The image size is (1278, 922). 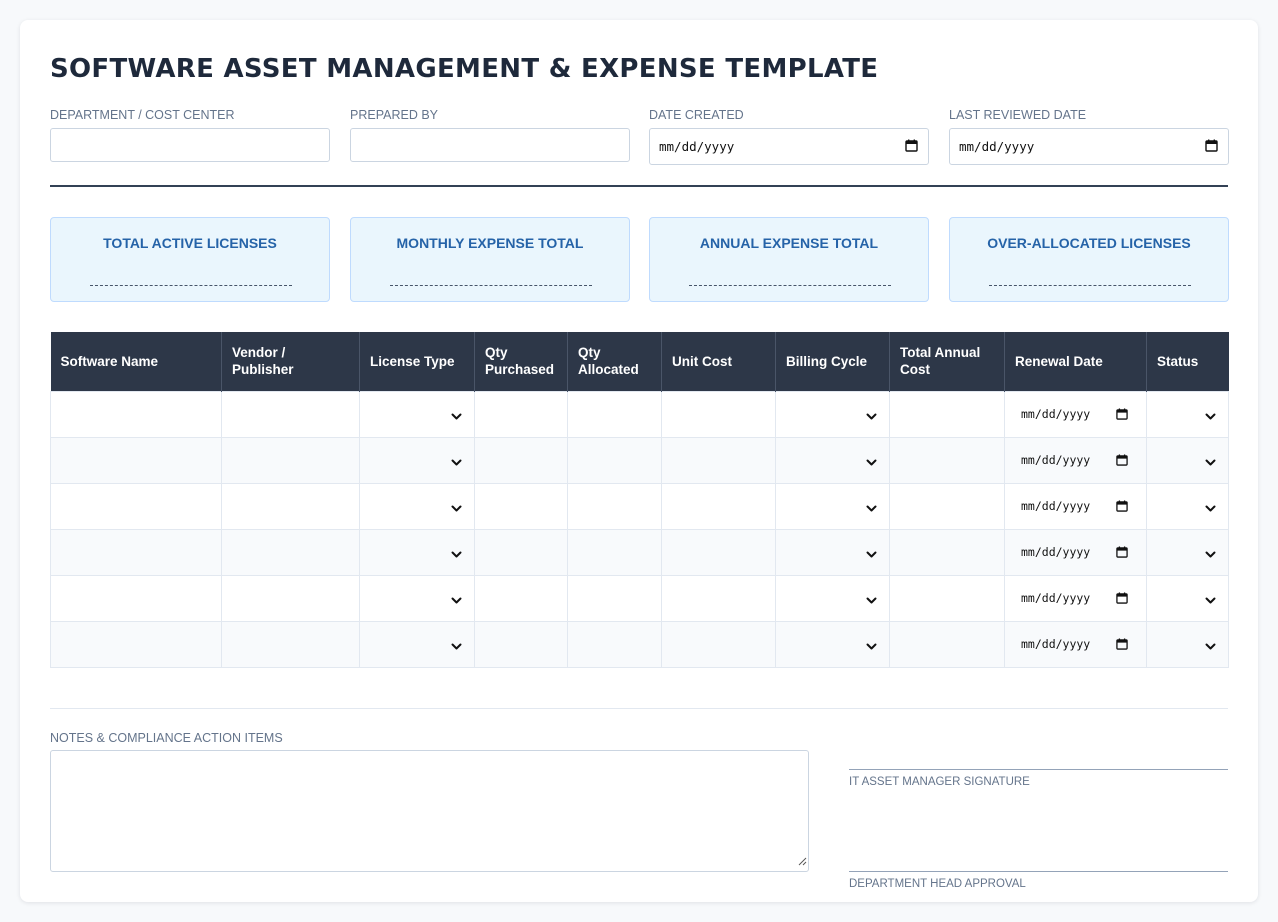 What do you see at coordinates (190, 145) in the screenshot?
I see `department-input` at bounding box center [190, 145].